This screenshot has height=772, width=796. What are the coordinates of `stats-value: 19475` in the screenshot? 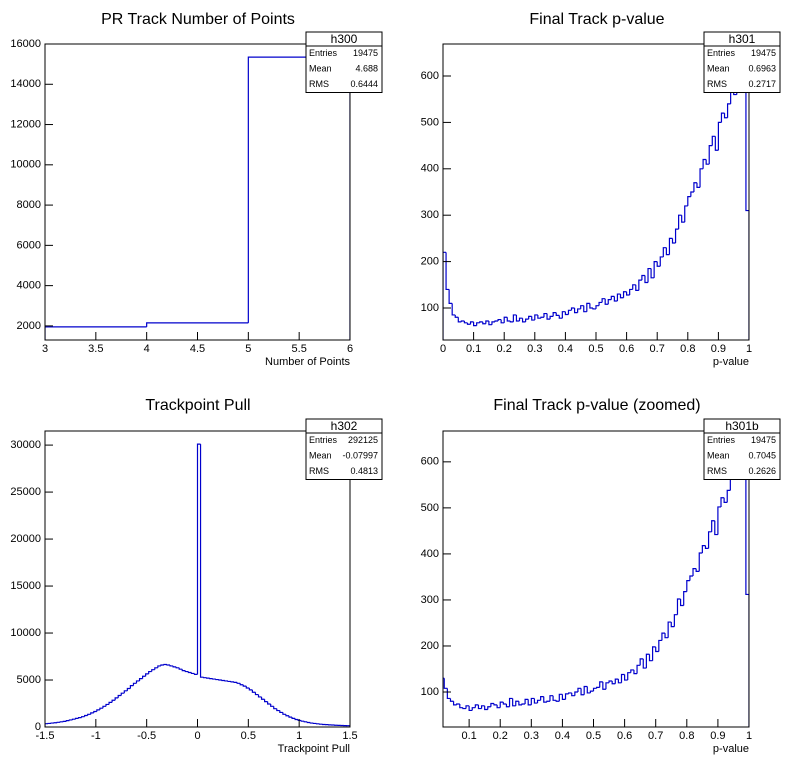 It's located at (763, 440).